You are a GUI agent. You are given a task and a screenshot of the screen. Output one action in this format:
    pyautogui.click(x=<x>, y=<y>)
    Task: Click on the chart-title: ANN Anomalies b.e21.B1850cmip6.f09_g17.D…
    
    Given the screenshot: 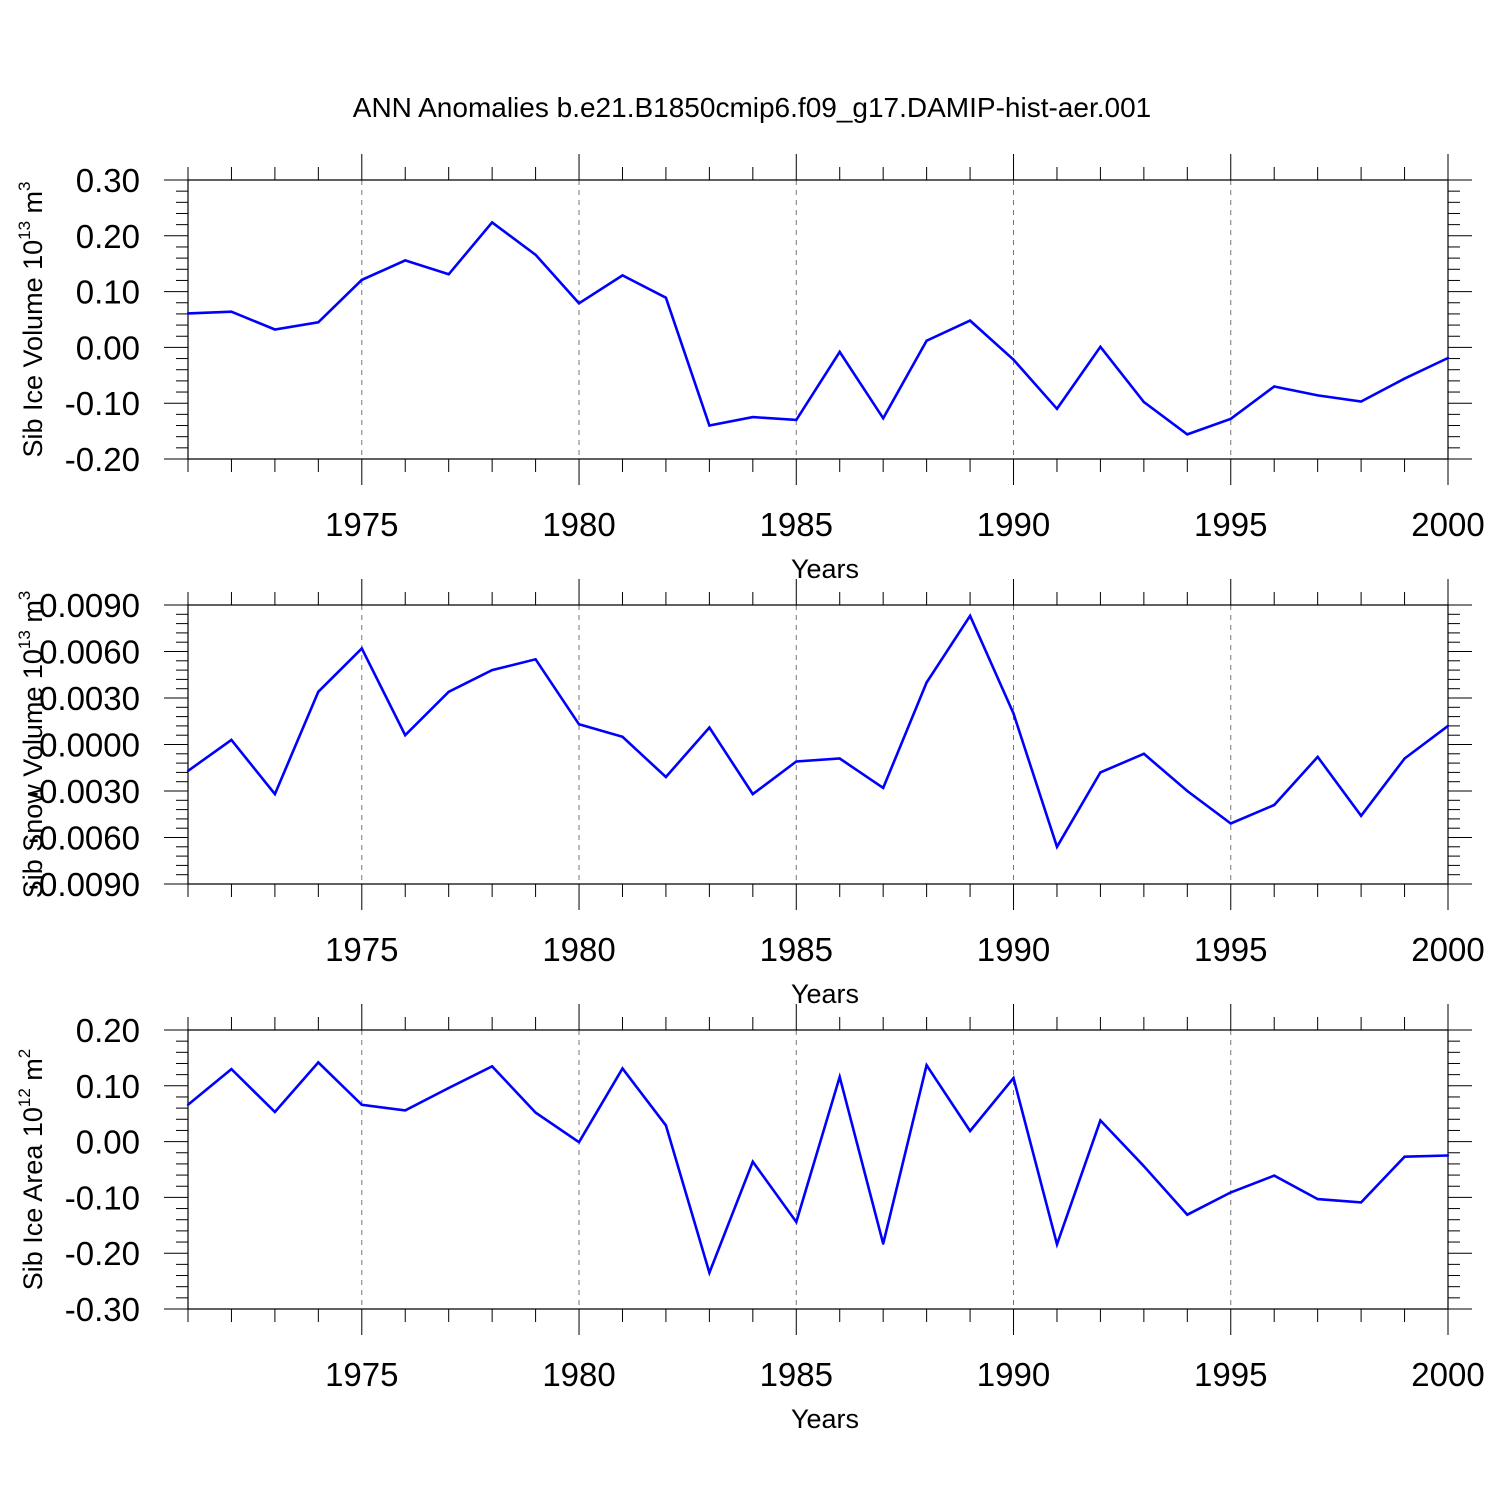 What is the action you would take?
    pyautogui.click(x=752, y=107)
    